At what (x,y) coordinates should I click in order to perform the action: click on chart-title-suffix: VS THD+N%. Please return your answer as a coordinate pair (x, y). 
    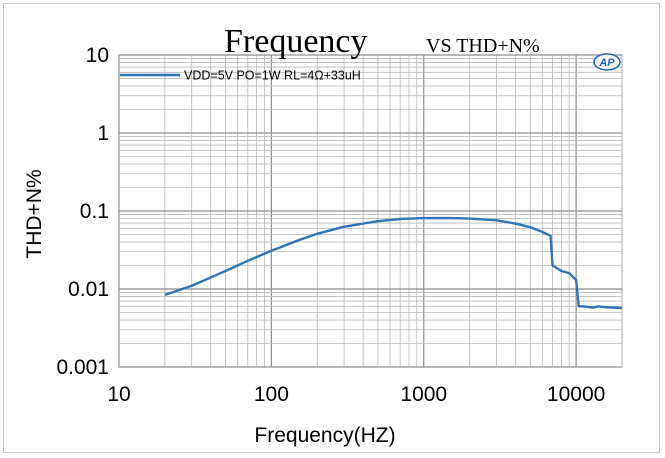
    Looking at the image, I should click on (483, 46).